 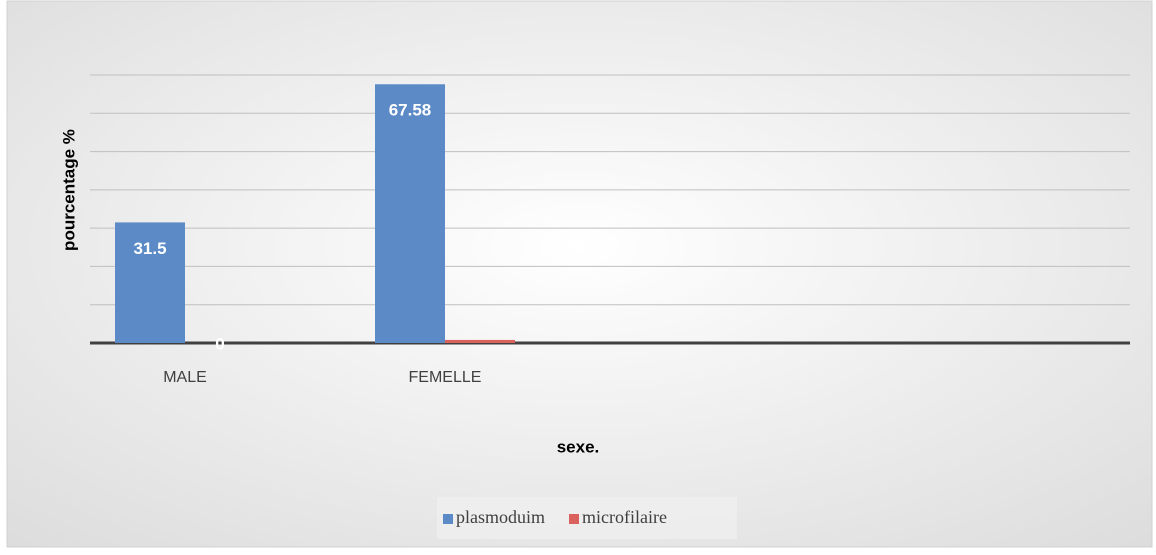 What do you see at coordinates (624, 517) in the screenshot?
I see `legend-label: microfilaire` at bounding box center [624, 517].